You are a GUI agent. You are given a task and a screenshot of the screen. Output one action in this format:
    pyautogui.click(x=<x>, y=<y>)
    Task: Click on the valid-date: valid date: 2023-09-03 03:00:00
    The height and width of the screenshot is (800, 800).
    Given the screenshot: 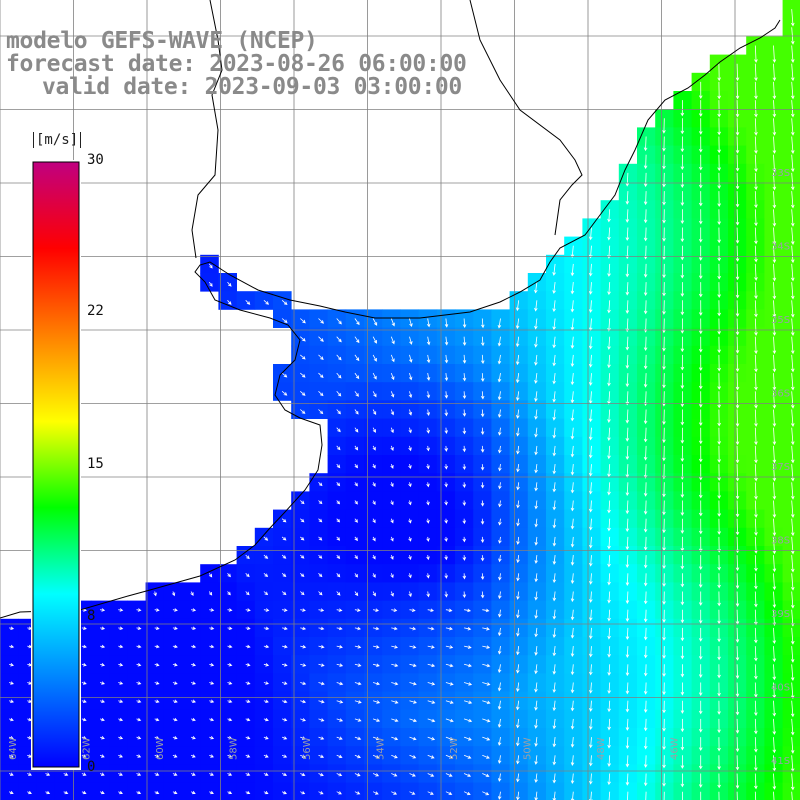 What is the action you would take?
    pyautogui.click(x=252, y=87)
    